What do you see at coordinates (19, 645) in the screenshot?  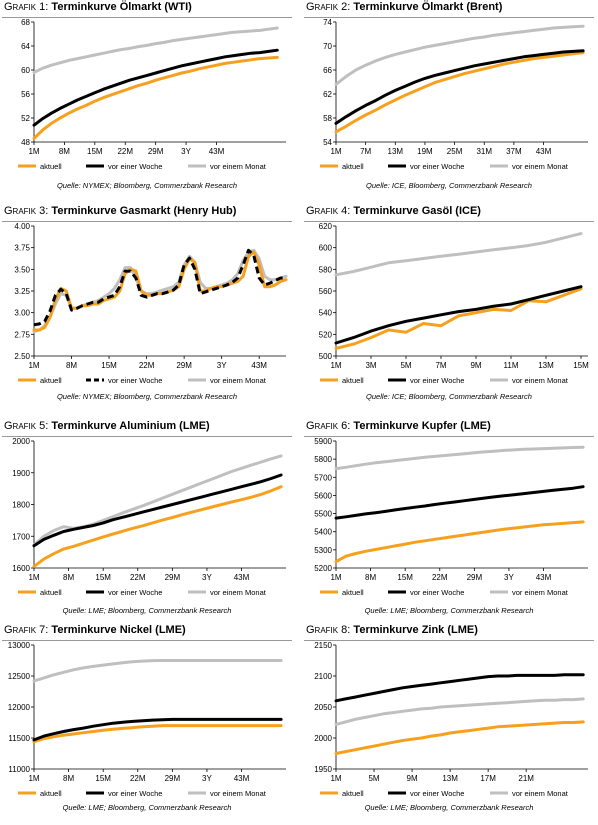 I see `y-tick-label: 13000` at bounding box center [19, 645].